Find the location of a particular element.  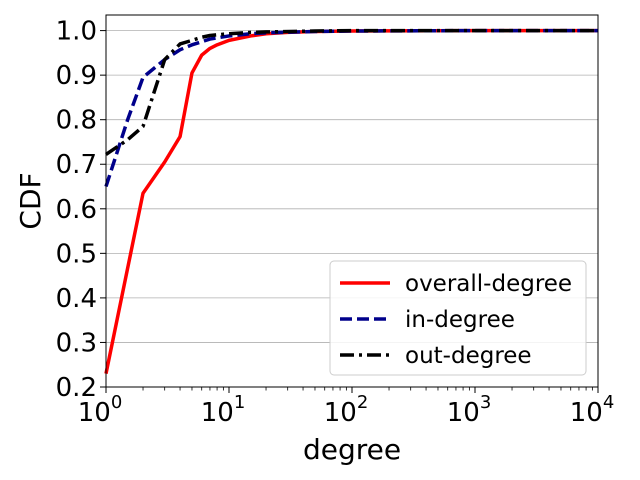

legend-label-out-degree: out-degree is located at coordinates (468, 356).